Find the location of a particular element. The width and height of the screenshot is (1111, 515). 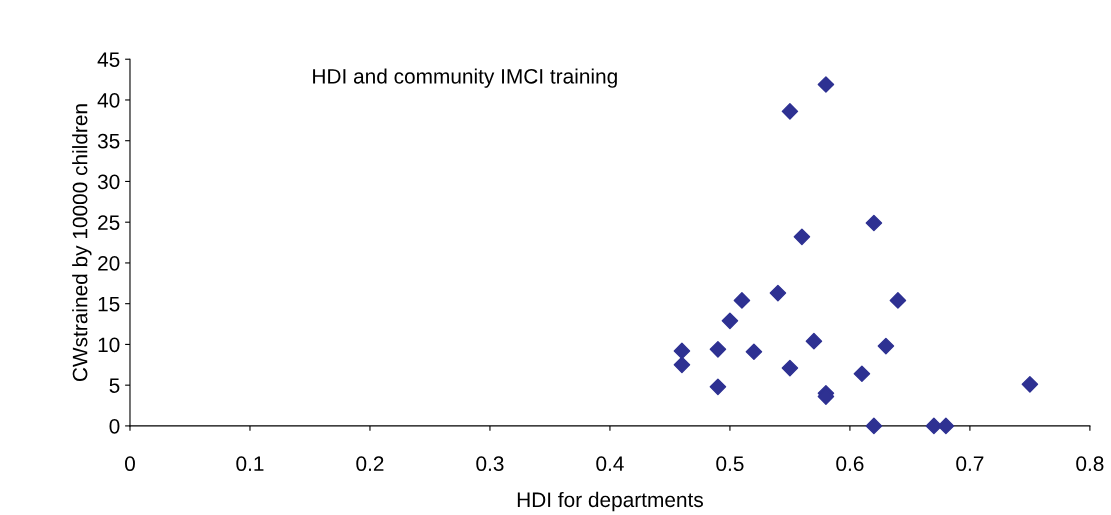

y-axis-title: CWstrained by 10000 children is located at coordinates (82, 243).